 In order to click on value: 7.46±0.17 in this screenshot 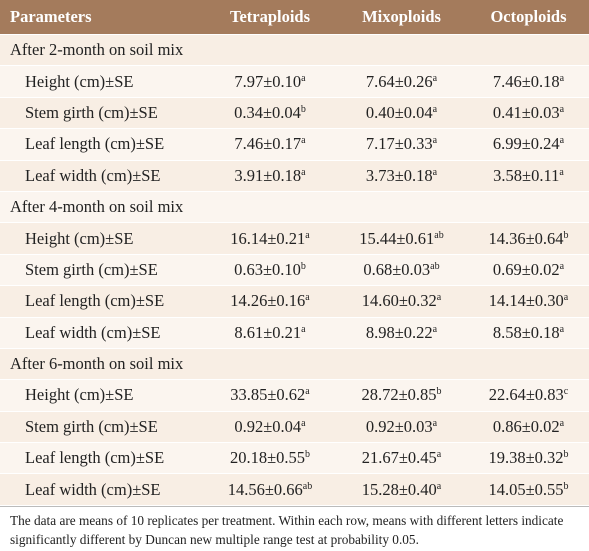, I will do `click(268, 144)`.